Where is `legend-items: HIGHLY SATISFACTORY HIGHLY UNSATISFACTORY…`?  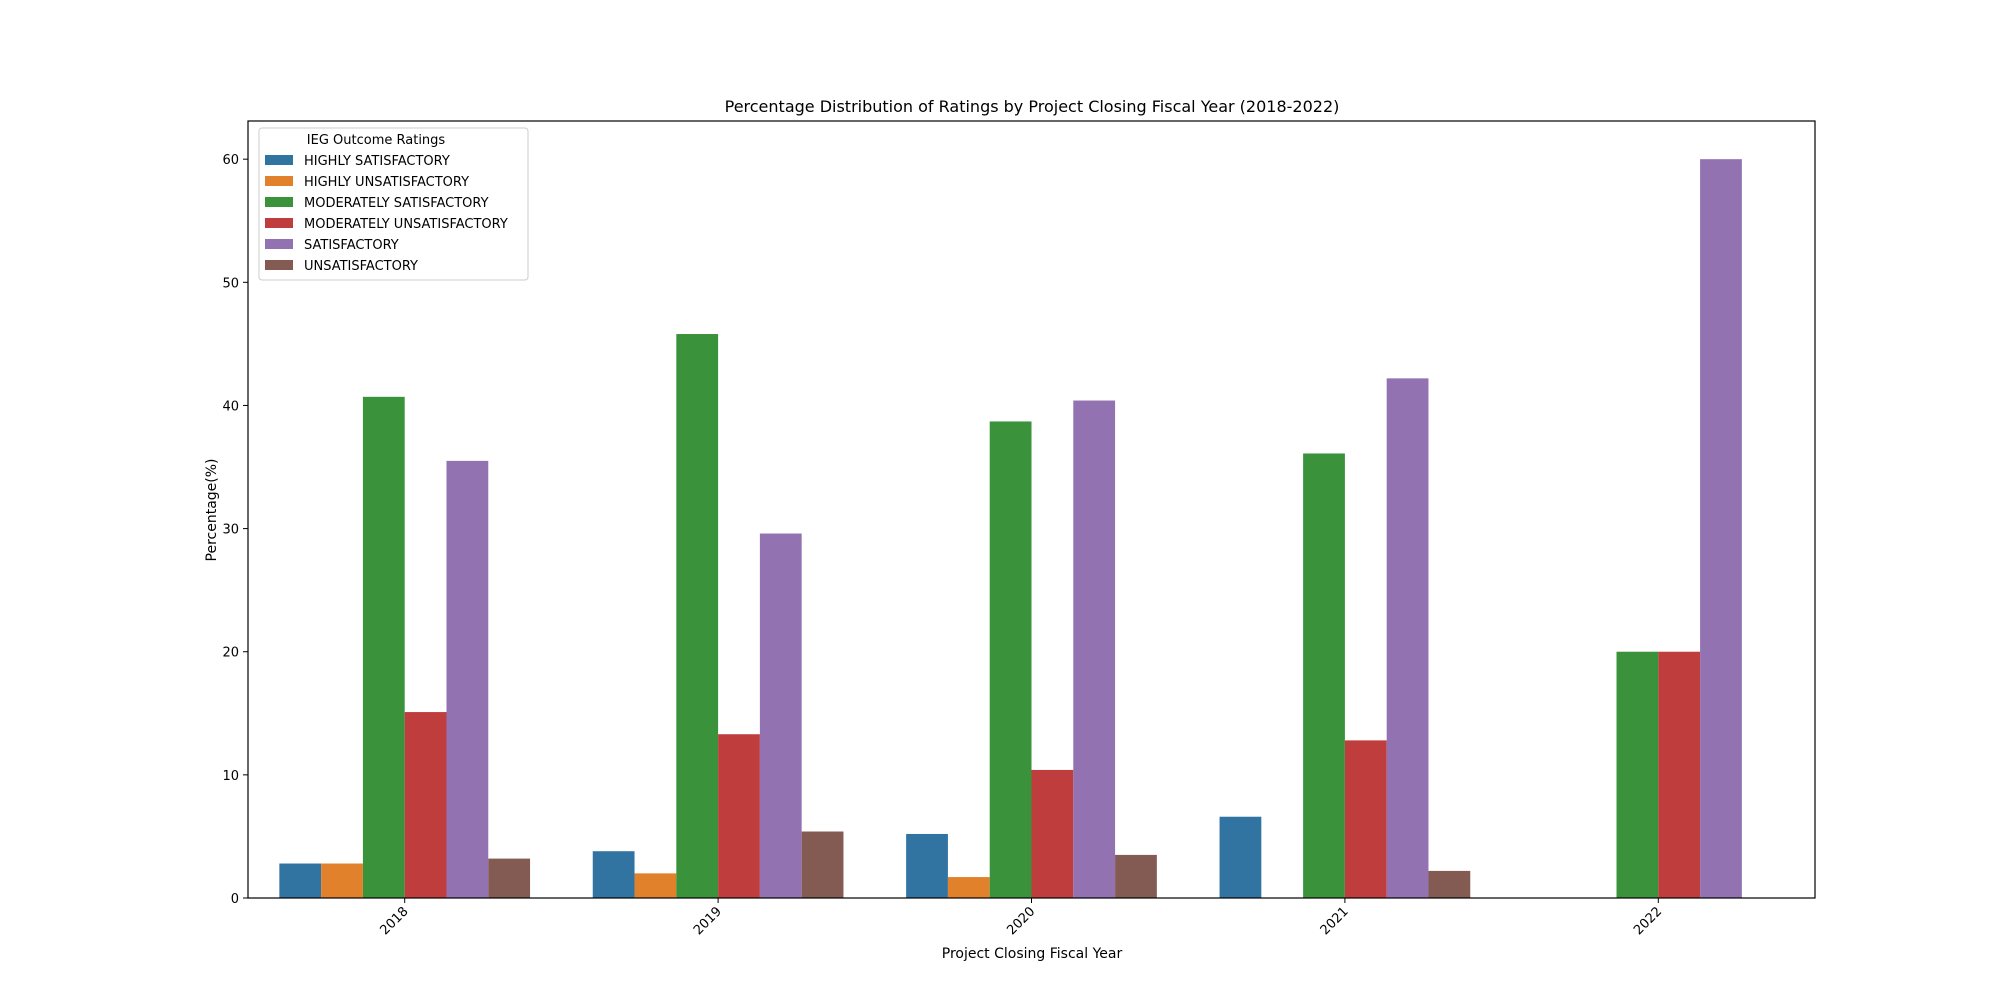
legend-items: HIGHLY SATISFACTORY HIGHLY UNSATISFACTORY… is located at coordinates (386, 214).